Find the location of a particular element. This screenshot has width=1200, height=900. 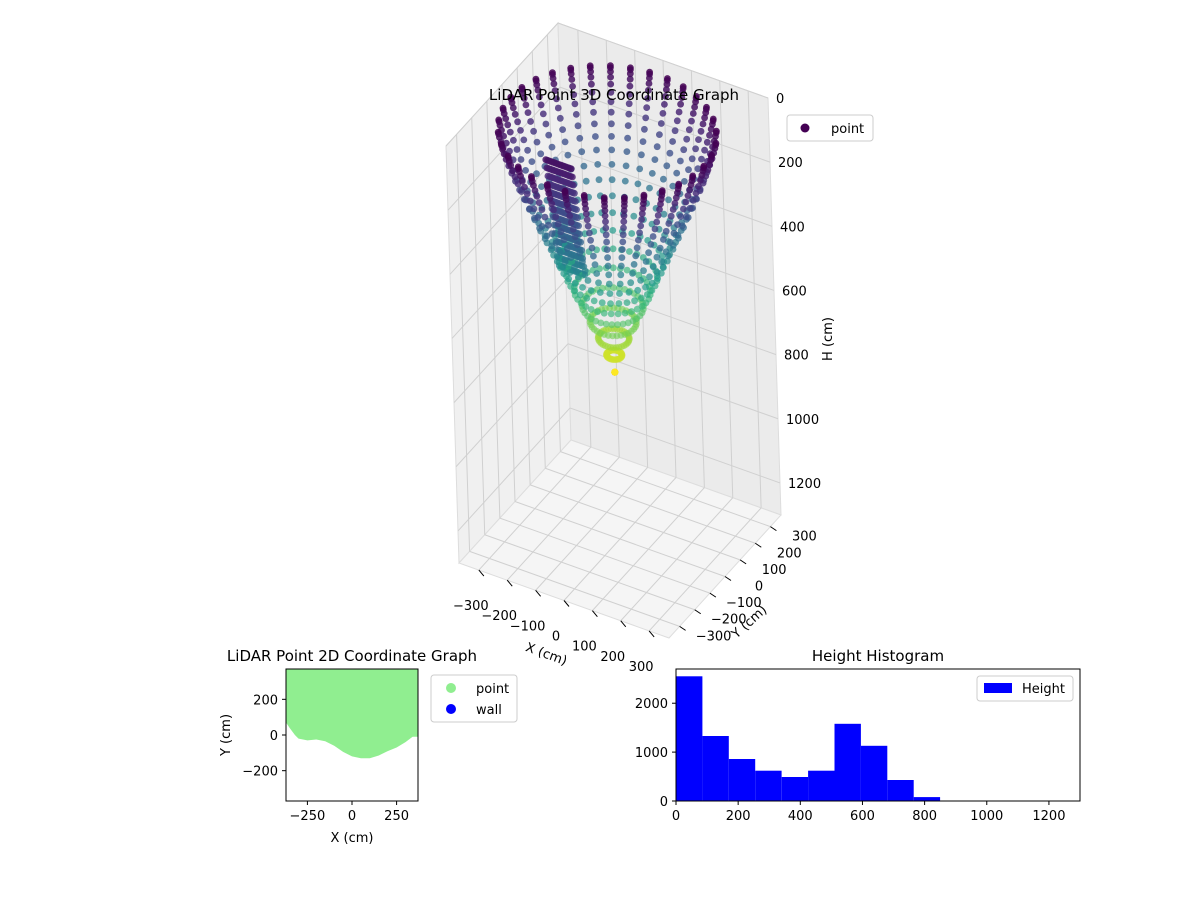

x-tick-mark is located at coordinates (651, 634).